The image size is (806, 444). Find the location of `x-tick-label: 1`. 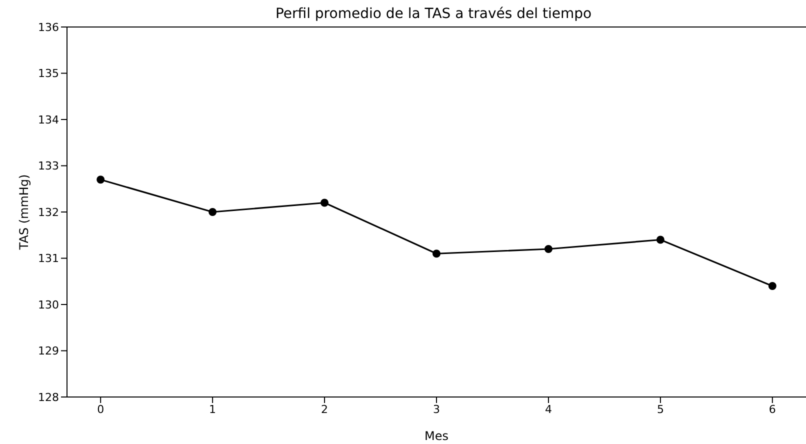

x-tick-label: 1 is located at coordinates (212, 409).